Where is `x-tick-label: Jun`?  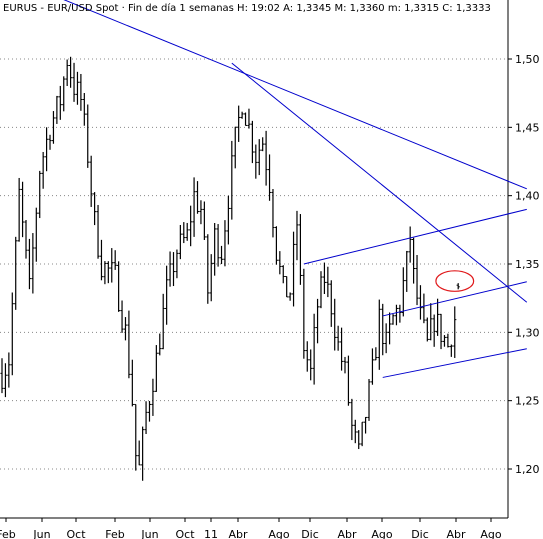 x-tick-label: Jun is located at coordinates (149, 533).